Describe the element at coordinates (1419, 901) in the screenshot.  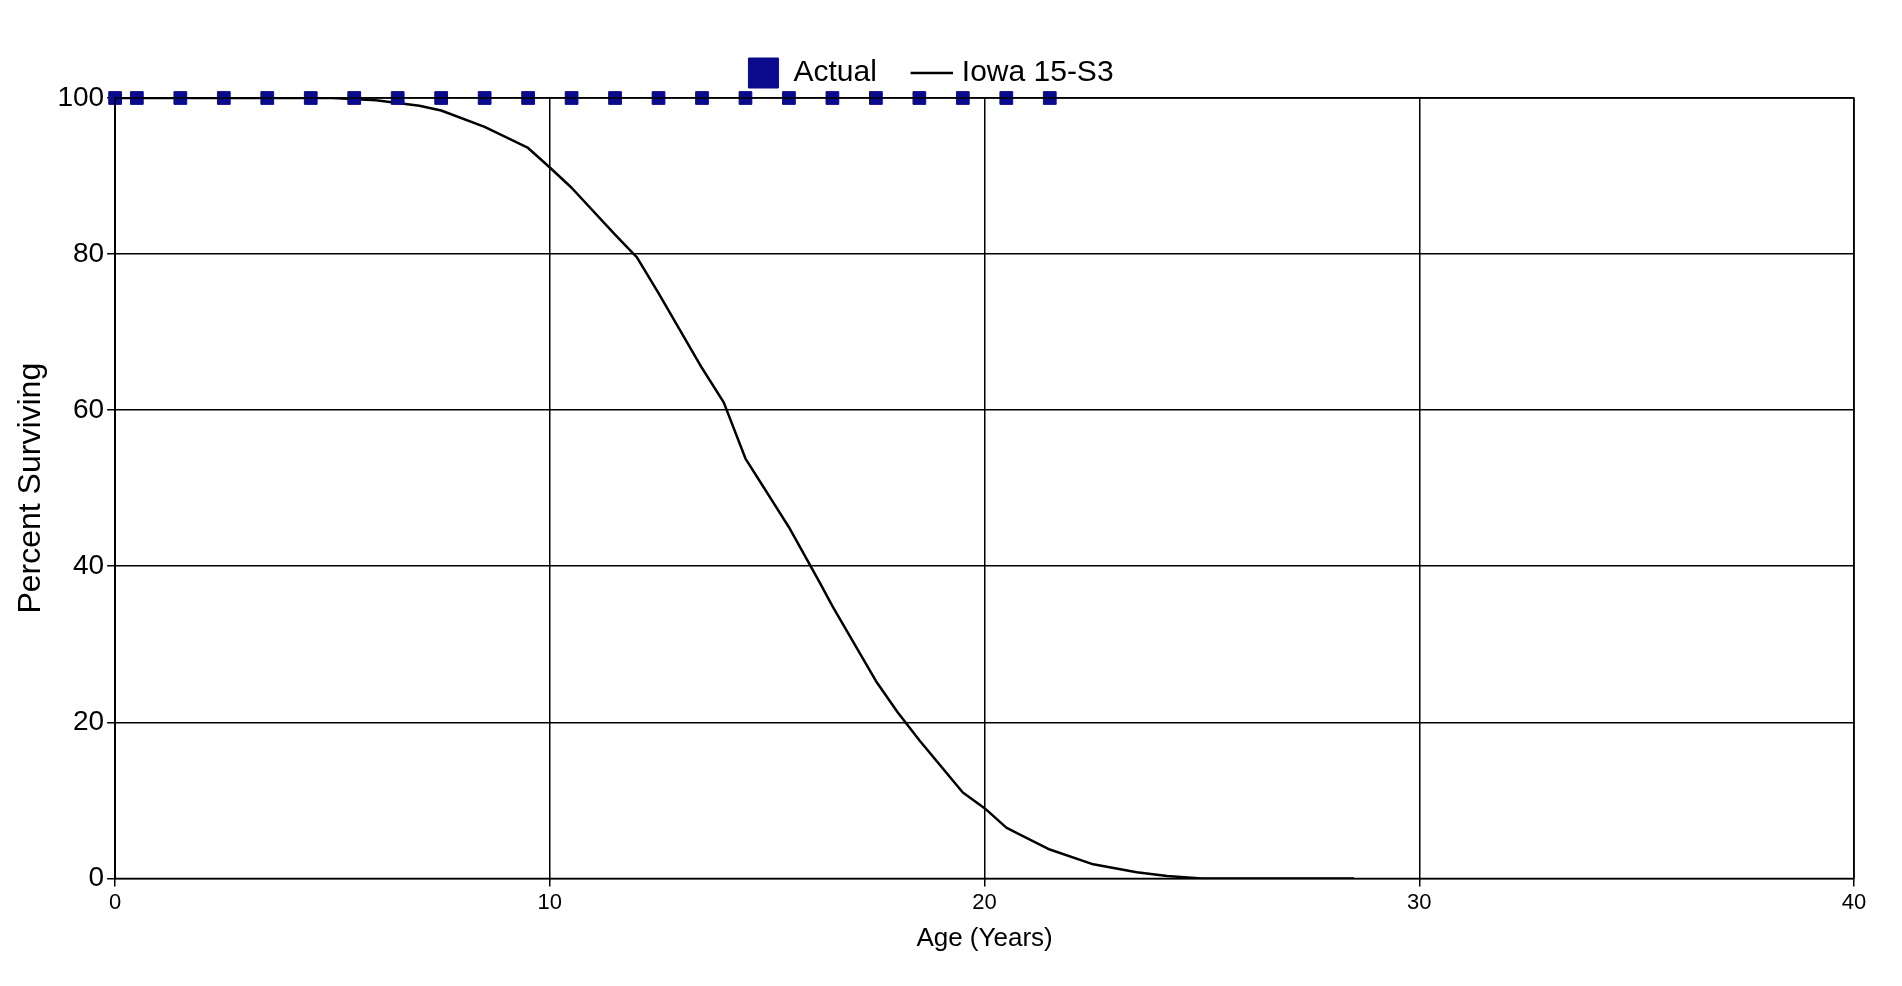
I see `x-tick-label: 30` at that location.